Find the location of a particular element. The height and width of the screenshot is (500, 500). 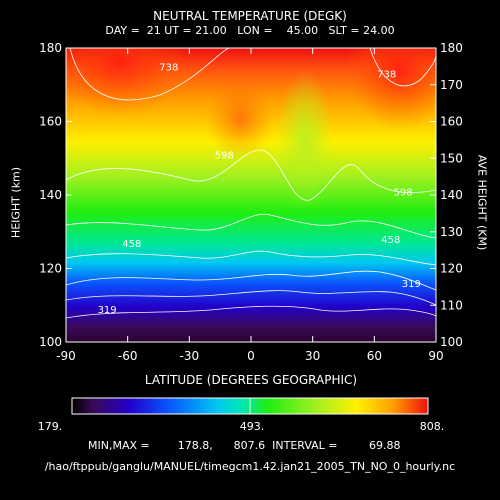

y-tick-label: 160 is located at coordinates (50, 122).